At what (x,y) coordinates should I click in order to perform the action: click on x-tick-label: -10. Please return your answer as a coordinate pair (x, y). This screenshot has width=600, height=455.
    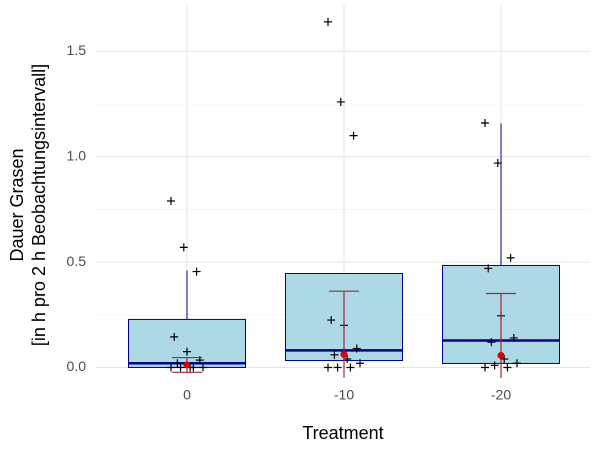
    Looking at the image, I should click on (344, 395).